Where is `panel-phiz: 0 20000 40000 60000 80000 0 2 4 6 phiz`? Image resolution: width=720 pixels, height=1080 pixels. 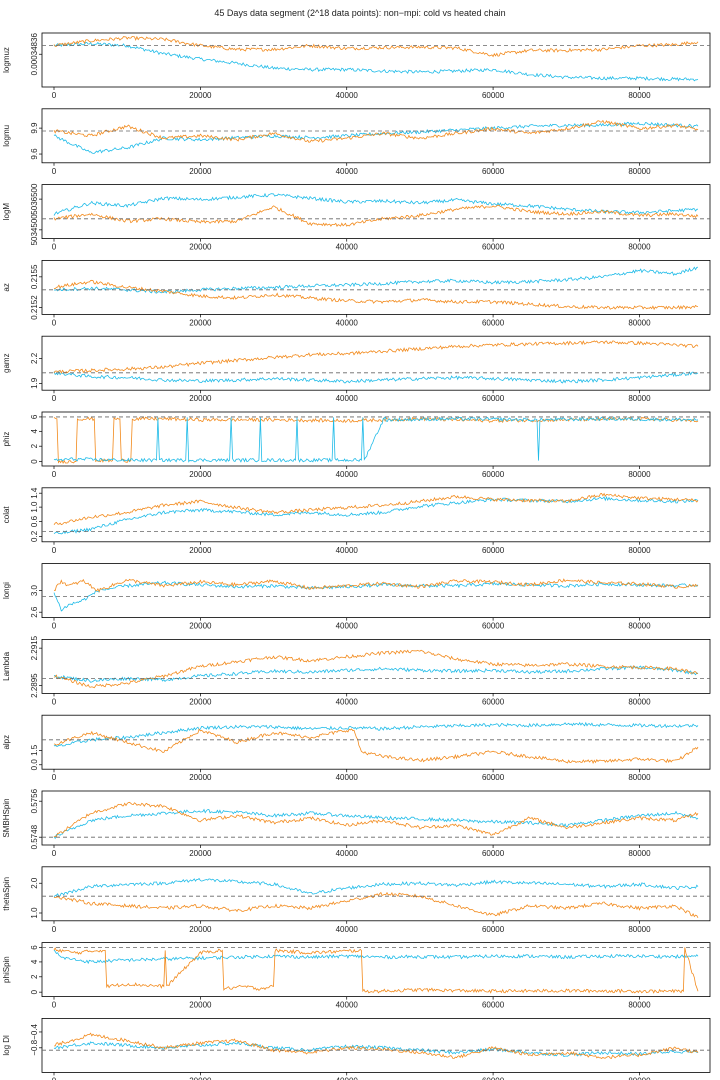
panel-phiz: 0 20000 40000 60000 80000 0 2 4 6 phiz is located at coordinates (356, 445).